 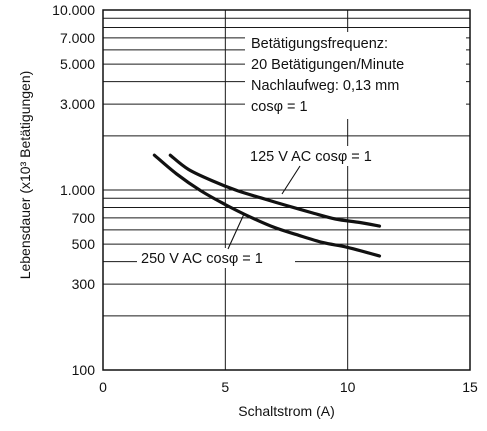 What do you see at coordinates (84, 244) in the screenshot?
I see `y-tick-label-500: 500` at bounding box center [84, 244].